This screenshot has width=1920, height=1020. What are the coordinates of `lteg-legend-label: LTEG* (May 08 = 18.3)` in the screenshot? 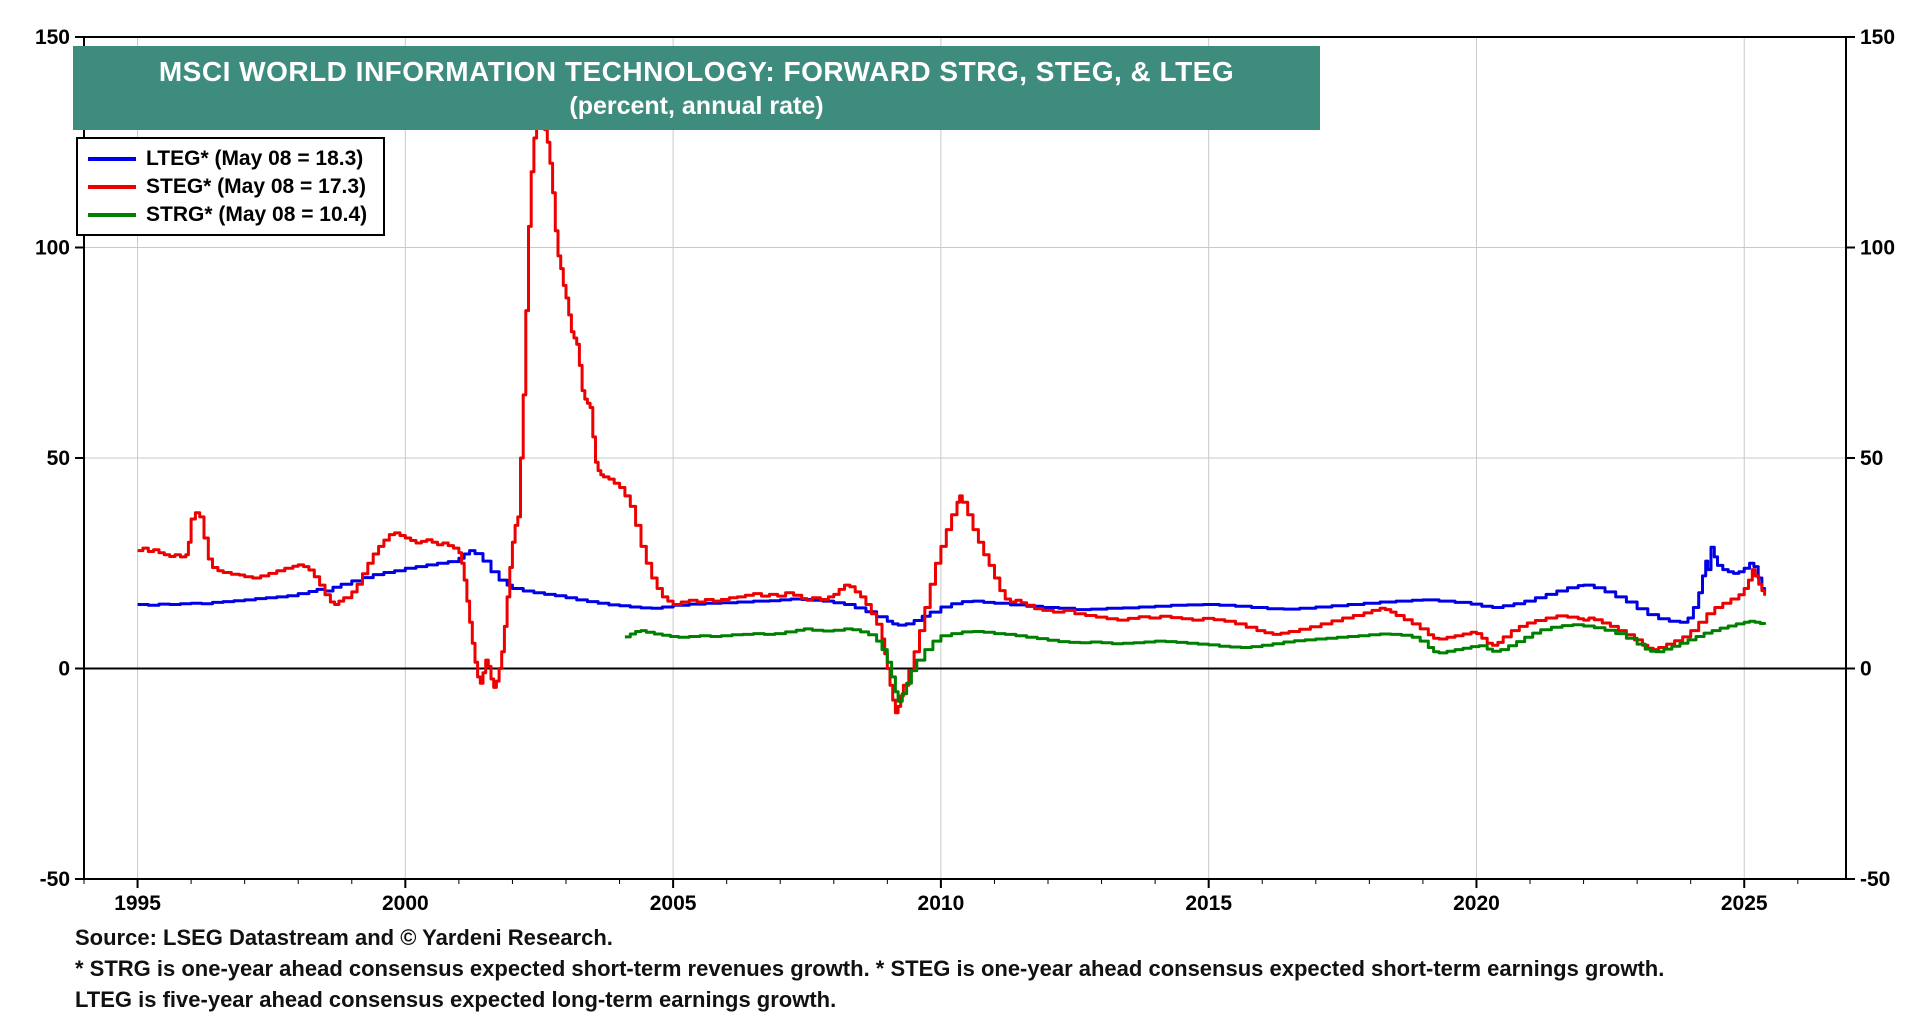 It's located at (255, 158).